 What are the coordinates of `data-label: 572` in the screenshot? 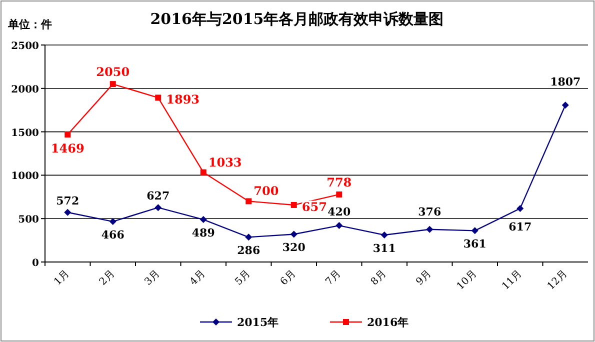 It's located at (68, 201).